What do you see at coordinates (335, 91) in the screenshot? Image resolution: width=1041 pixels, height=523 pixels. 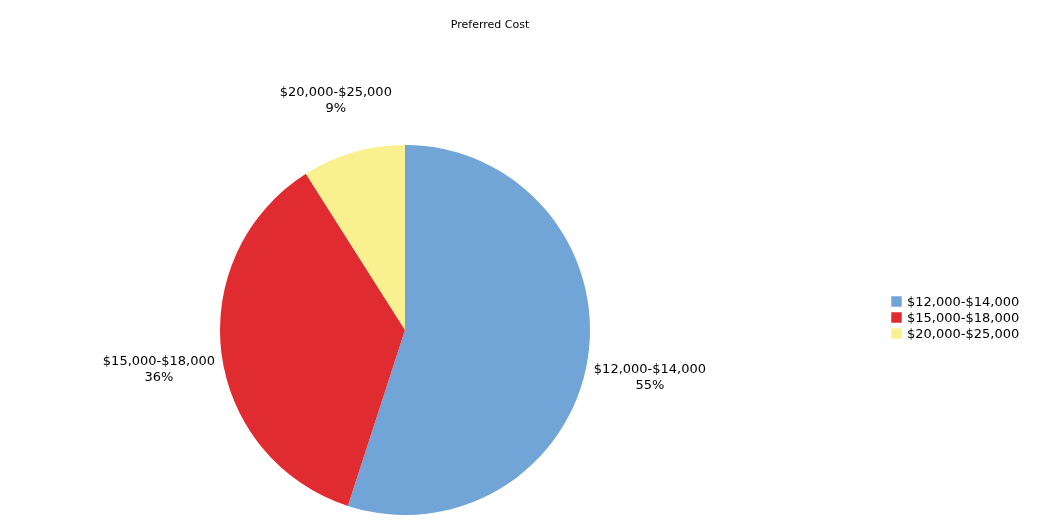 I see `slice-label: $20,000-$25,000` at bounding box center [335, 91].